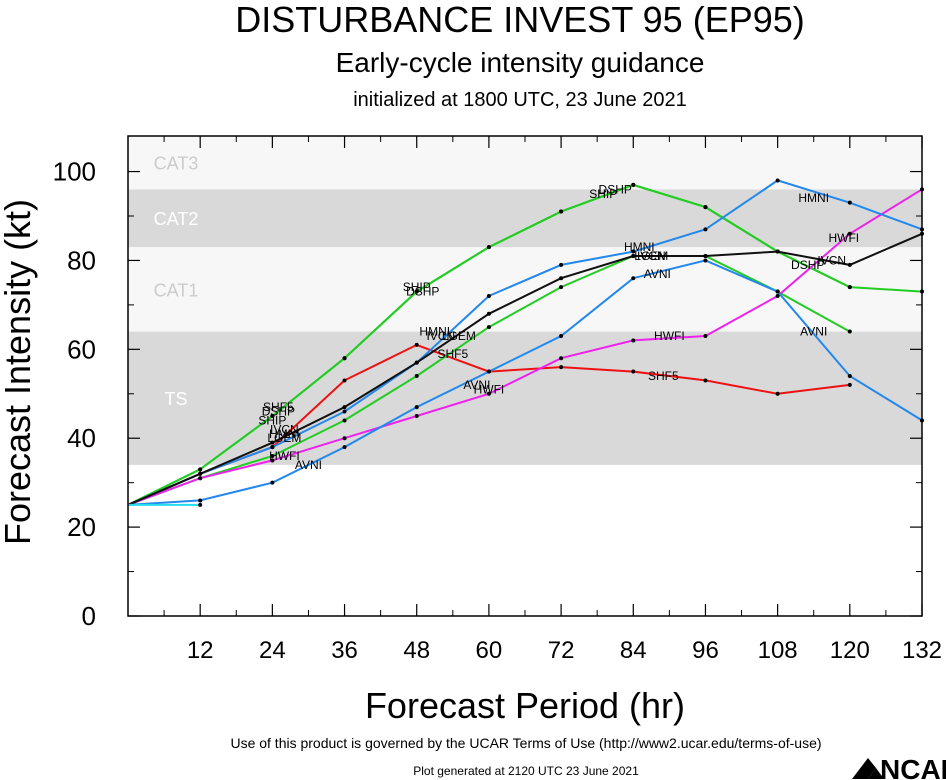 This screenshot has width=946, height=780. I want to click on band-label-cat3: CAT3, so click(176, 164).